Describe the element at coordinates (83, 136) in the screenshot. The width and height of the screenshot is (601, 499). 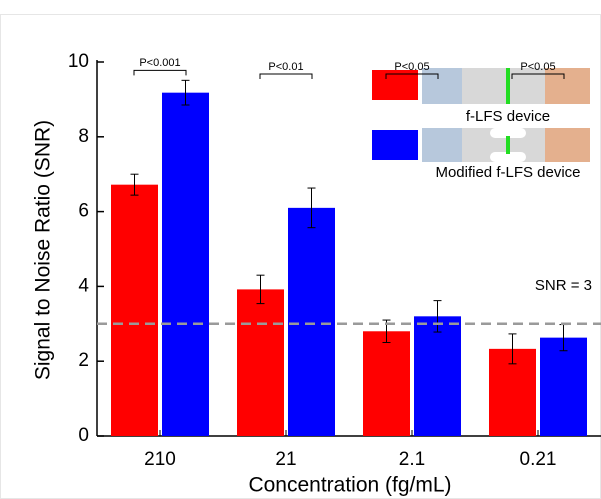
I see `y-tick-label: 8` at that location.